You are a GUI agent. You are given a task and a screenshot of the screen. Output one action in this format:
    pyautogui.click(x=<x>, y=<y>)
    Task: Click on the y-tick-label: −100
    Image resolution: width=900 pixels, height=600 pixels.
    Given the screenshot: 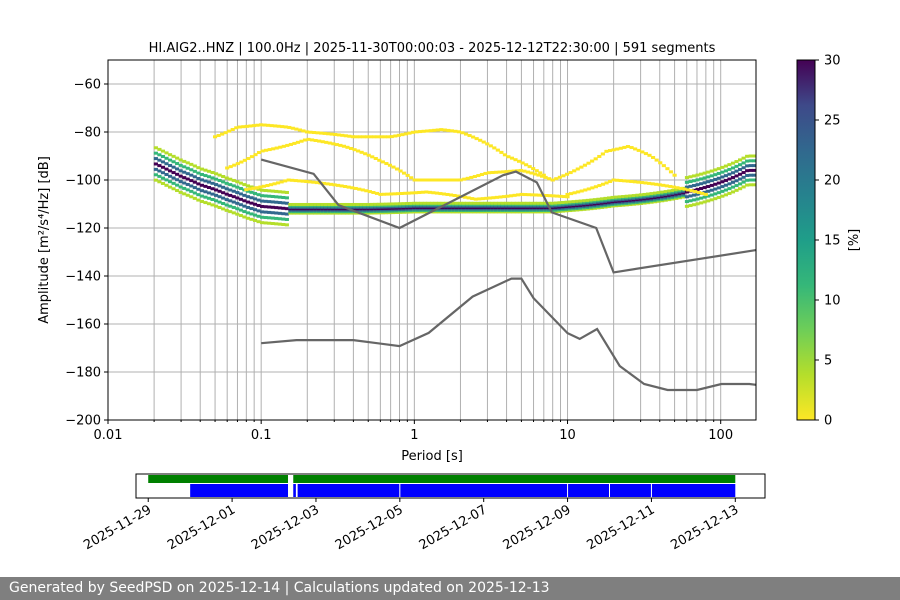 What is the action you would take?
    pyautogui.click(x=83, y=181)
    